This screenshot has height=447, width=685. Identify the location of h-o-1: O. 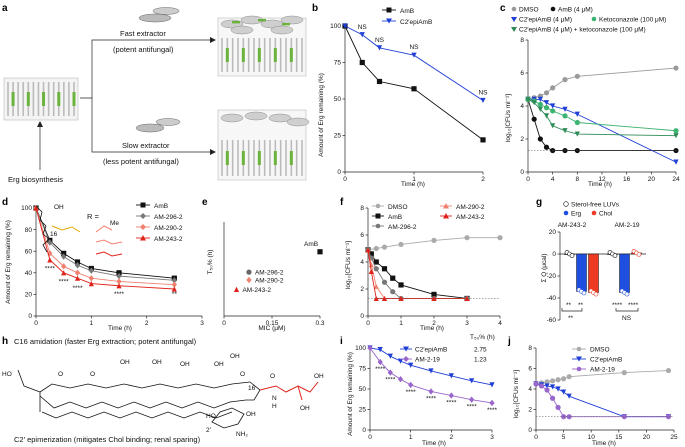
(60, 374).